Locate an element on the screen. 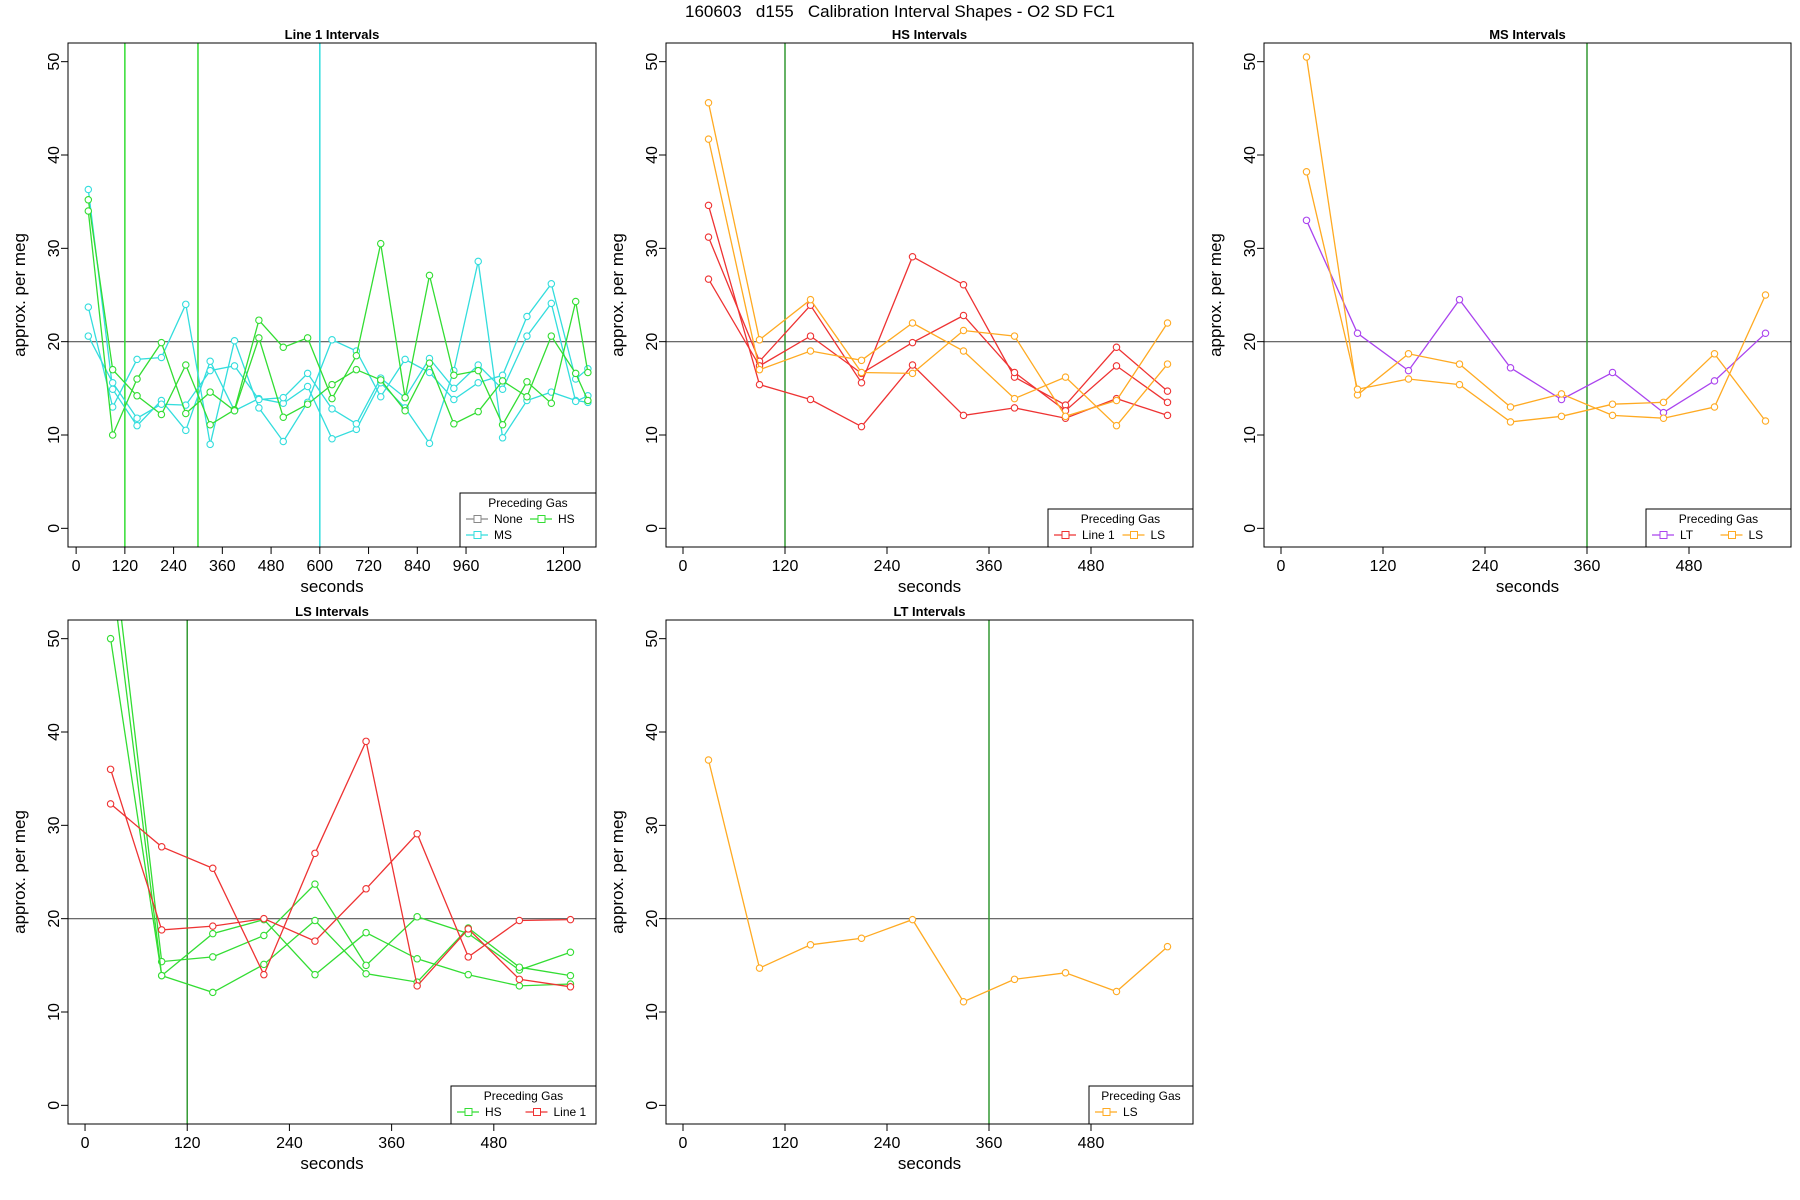 This screenshot has height=1200, width=1800. x-tick-label: 720 is located at coordinates (368, 566).